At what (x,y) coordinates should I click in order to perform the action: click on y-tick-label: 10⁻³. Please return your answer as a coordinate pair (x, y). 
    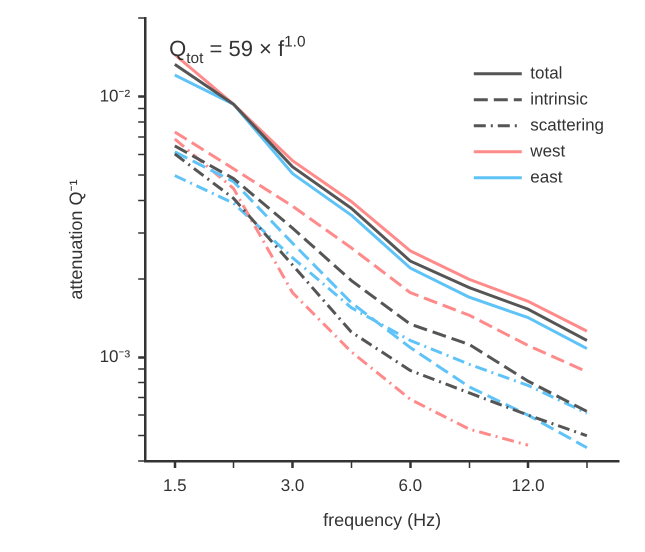
    Looking at the image, I should click on (115, 356).